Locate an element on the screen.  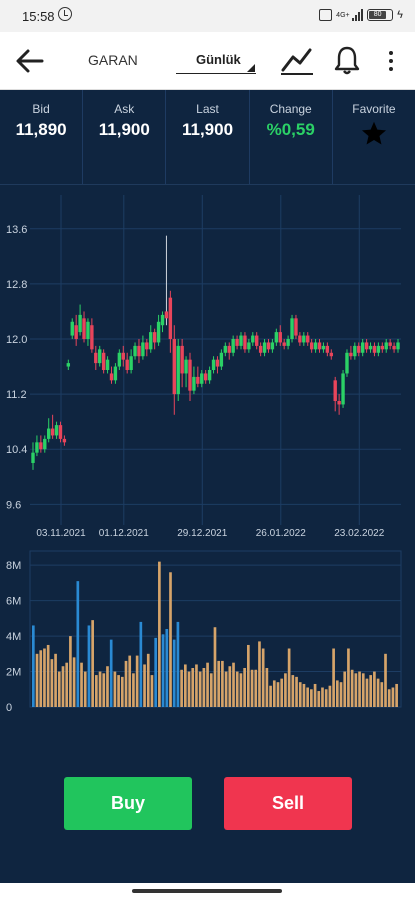
home-gesture-handle is located at coordinates (207, 891).